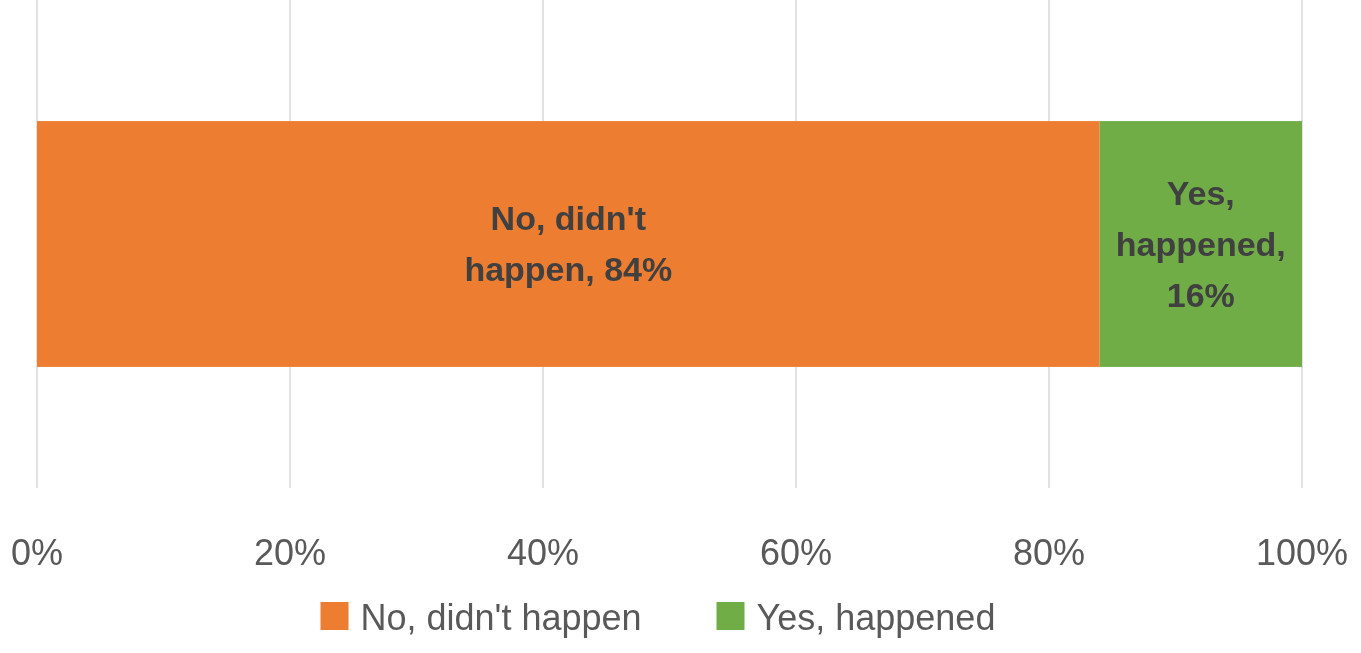  Describe the element at coordinates (568, 244) in the screenshot. I see `data-label: No, didn't happen, 84%` at that location.